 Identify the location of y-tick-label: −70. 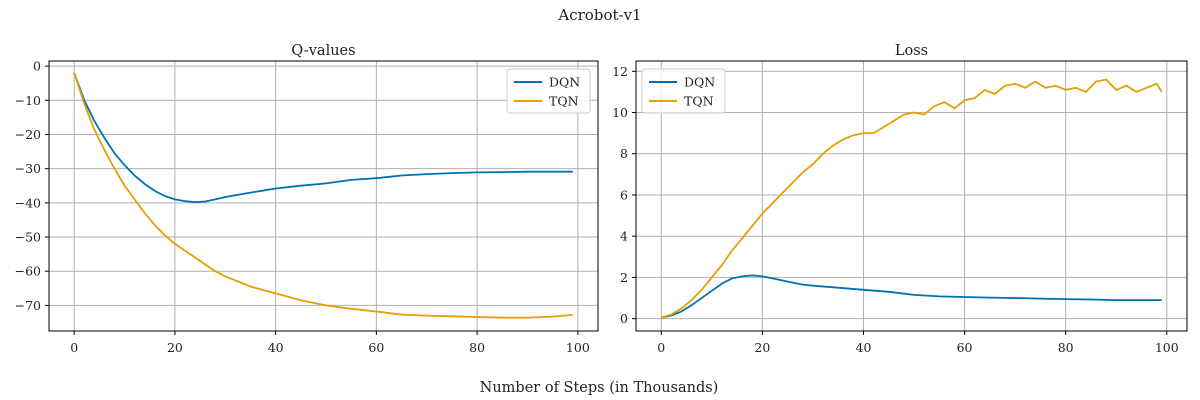
(28, 305).